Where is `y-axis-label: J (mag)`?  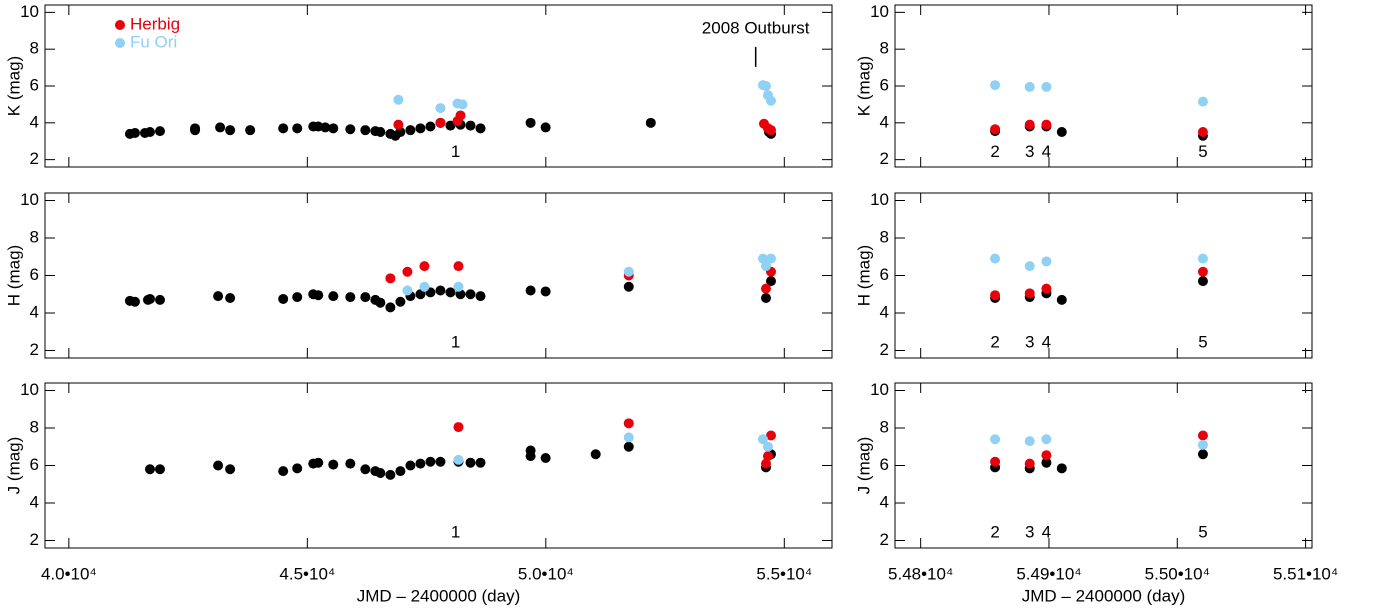 y-axis-label: J (mag) is located at coordinates (863, 466).